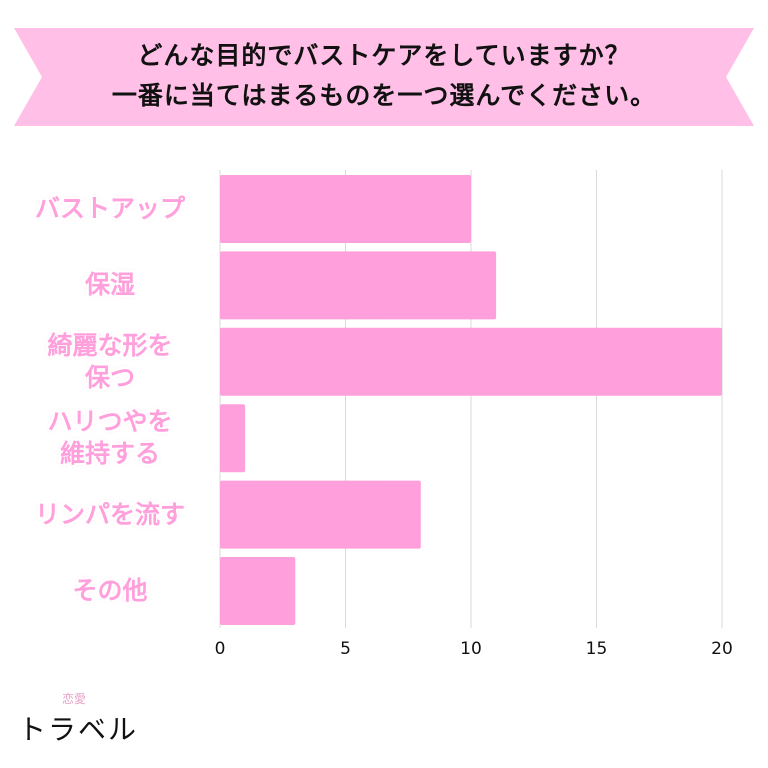  I want to click on category-label-line: リンパを流す, so click(109, 514).